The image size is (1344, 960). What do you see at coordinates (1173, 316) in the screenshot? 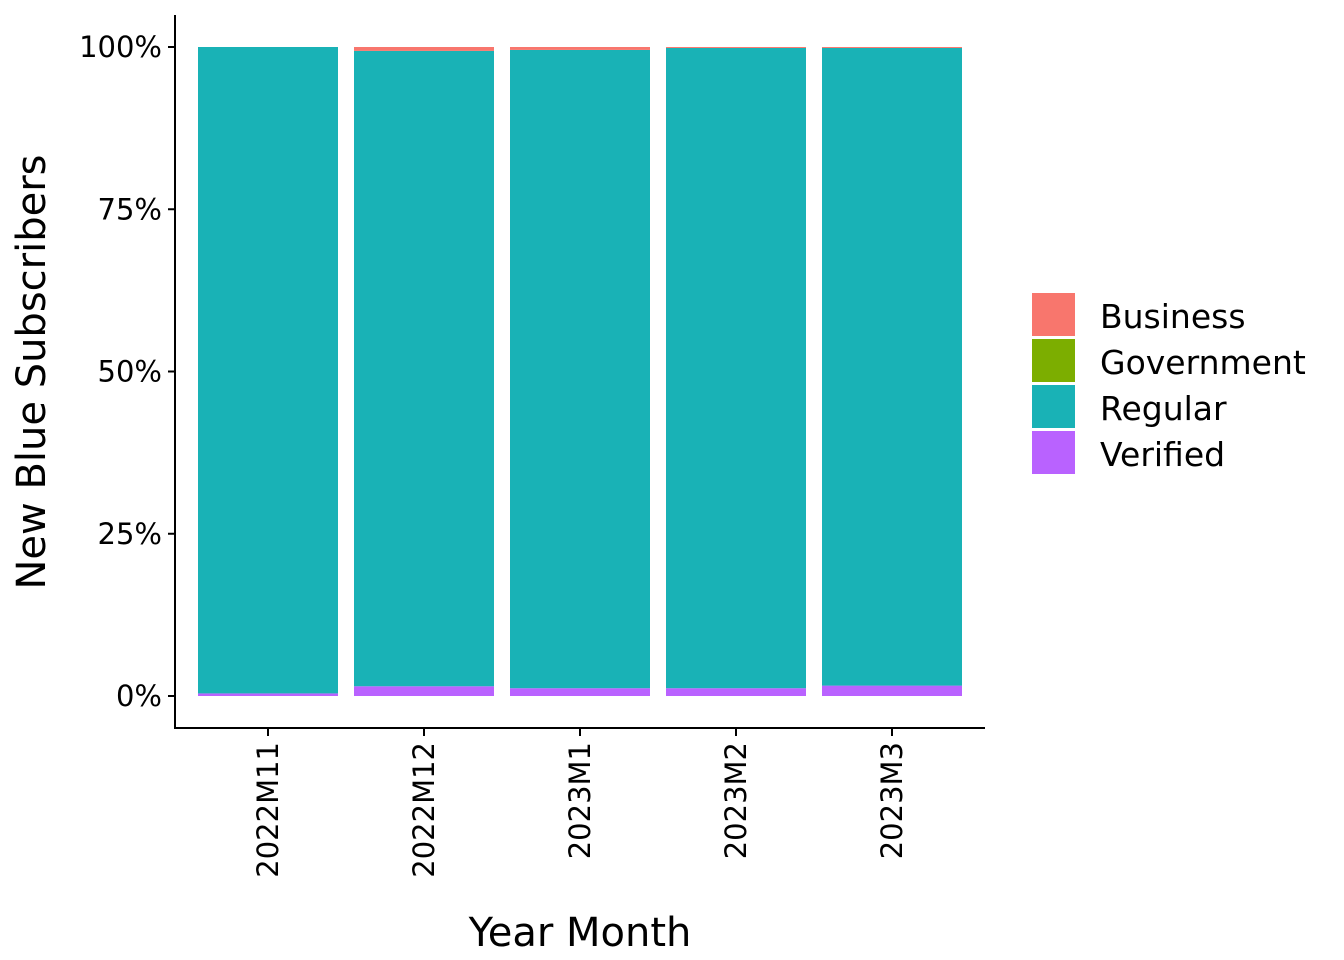
I see `legend-label-business: Business` at bounding box center [1173, 316].